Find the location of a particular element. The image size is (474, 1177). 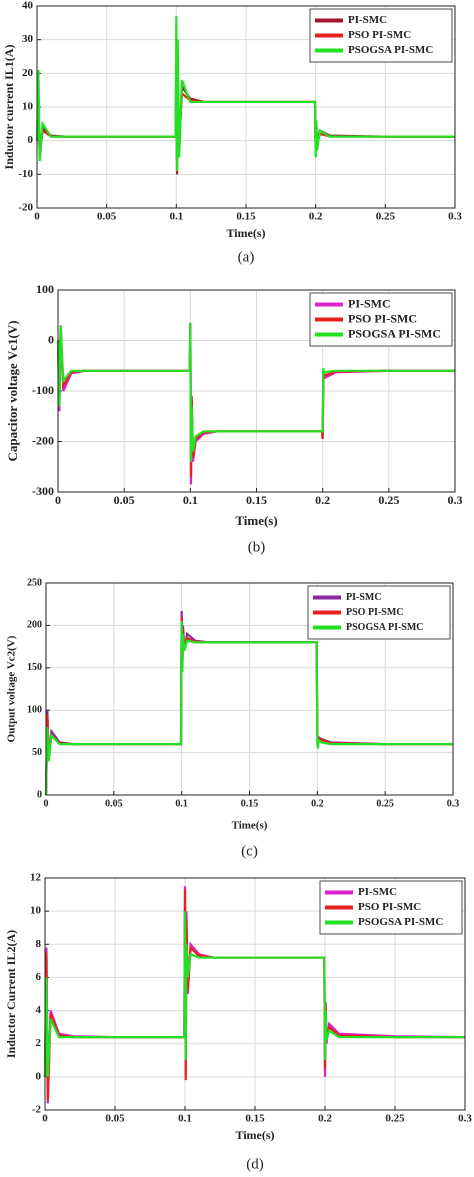

caption: (b) is located at coordinates (257, 547).